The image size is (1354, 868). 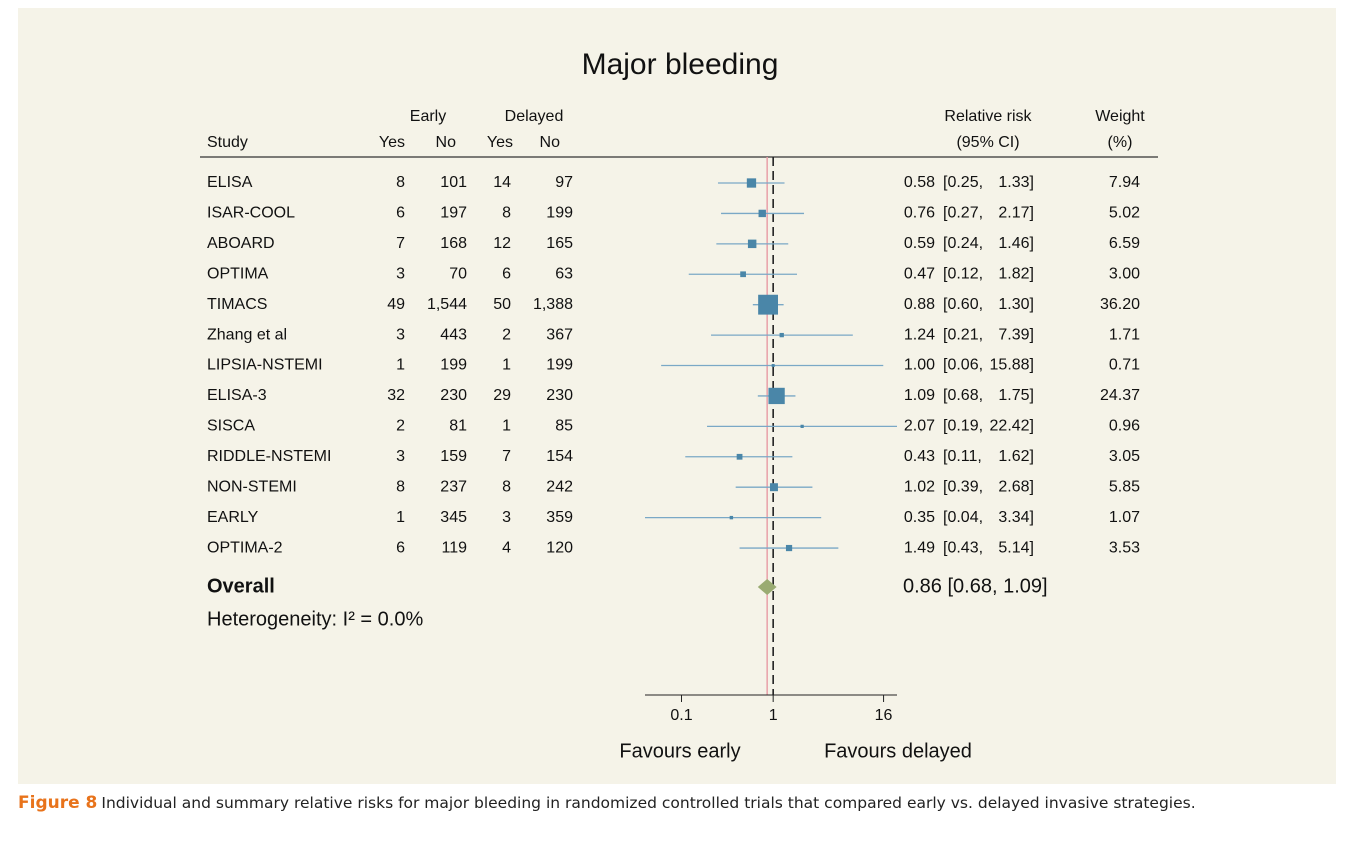 I want to click on group-header: Early, so click(x=428, y=116).